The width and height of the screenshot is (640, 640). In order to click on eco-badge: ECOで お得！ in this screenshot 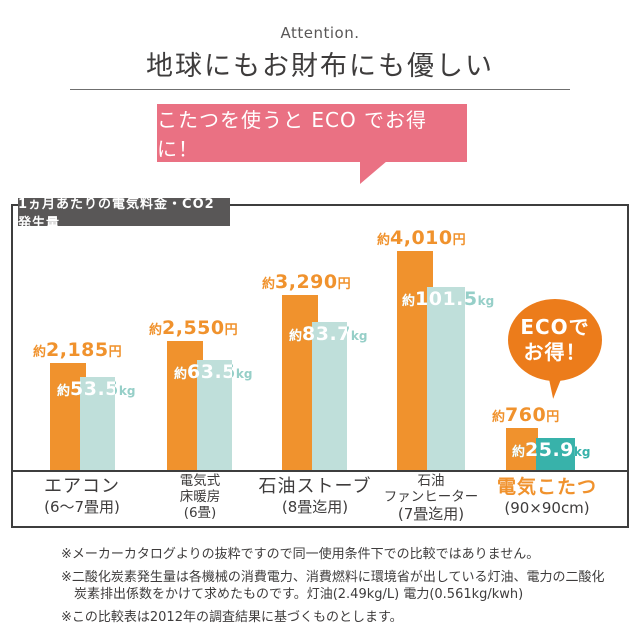, I will do `click(555, 340)`.